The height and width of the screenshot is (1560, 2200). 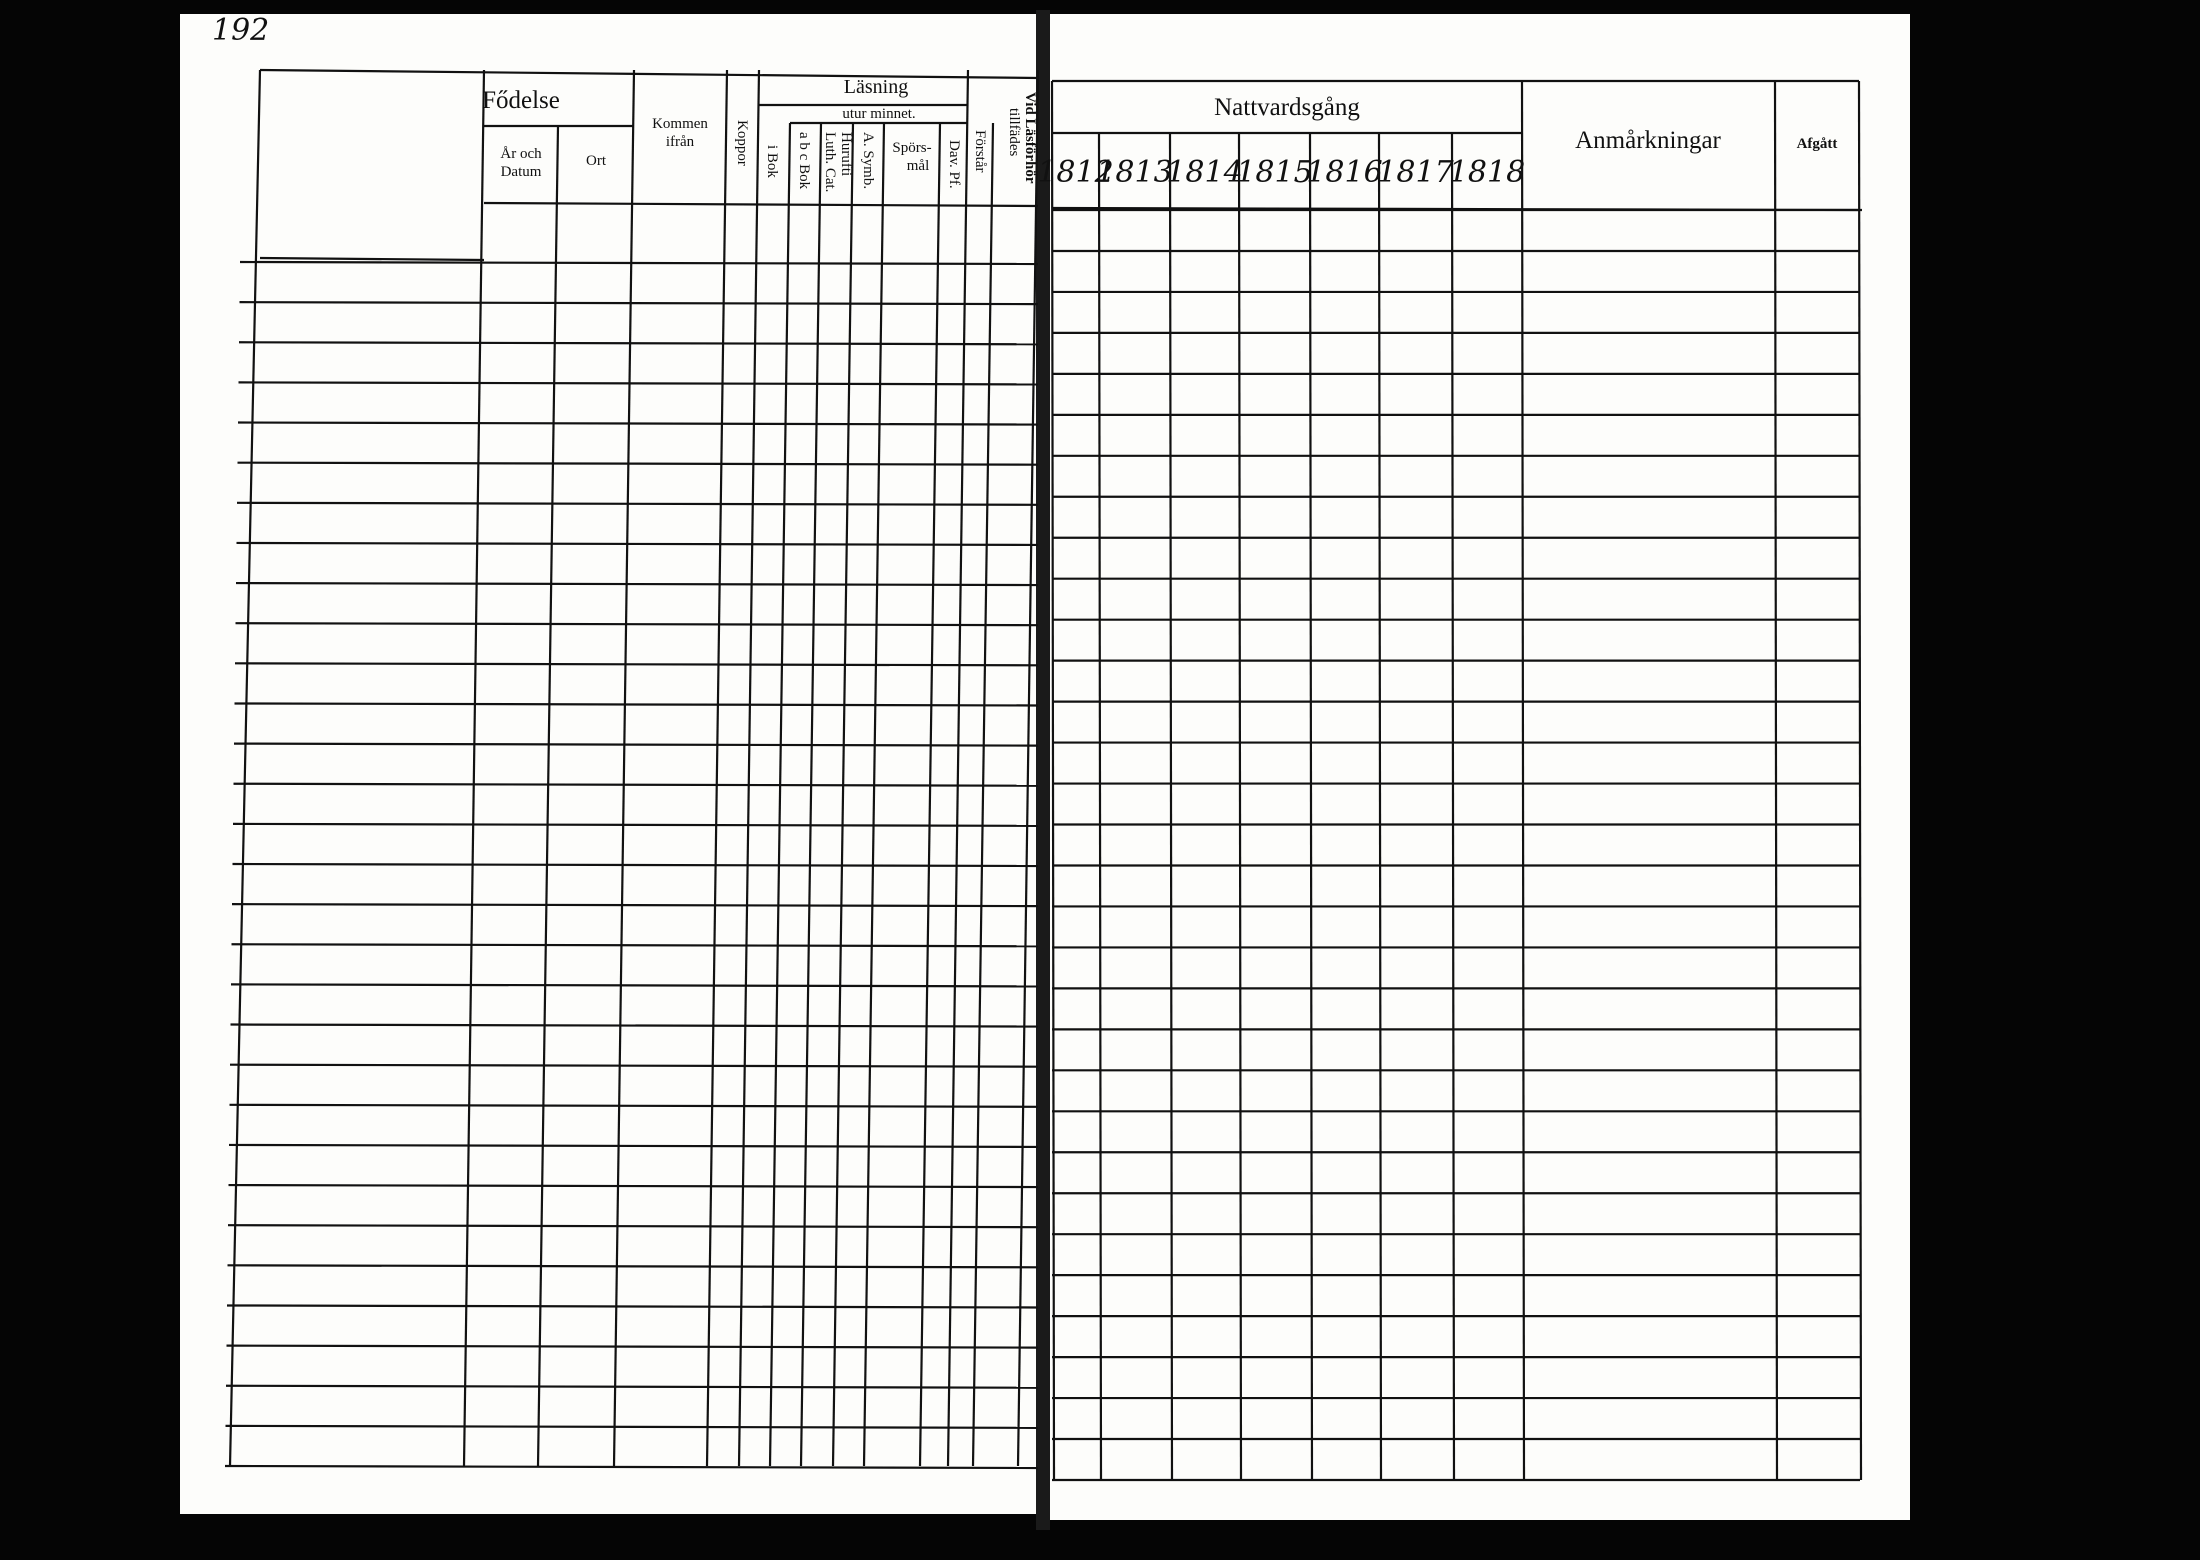 I want to click on header: Förstår, so click(x=980, y=151).